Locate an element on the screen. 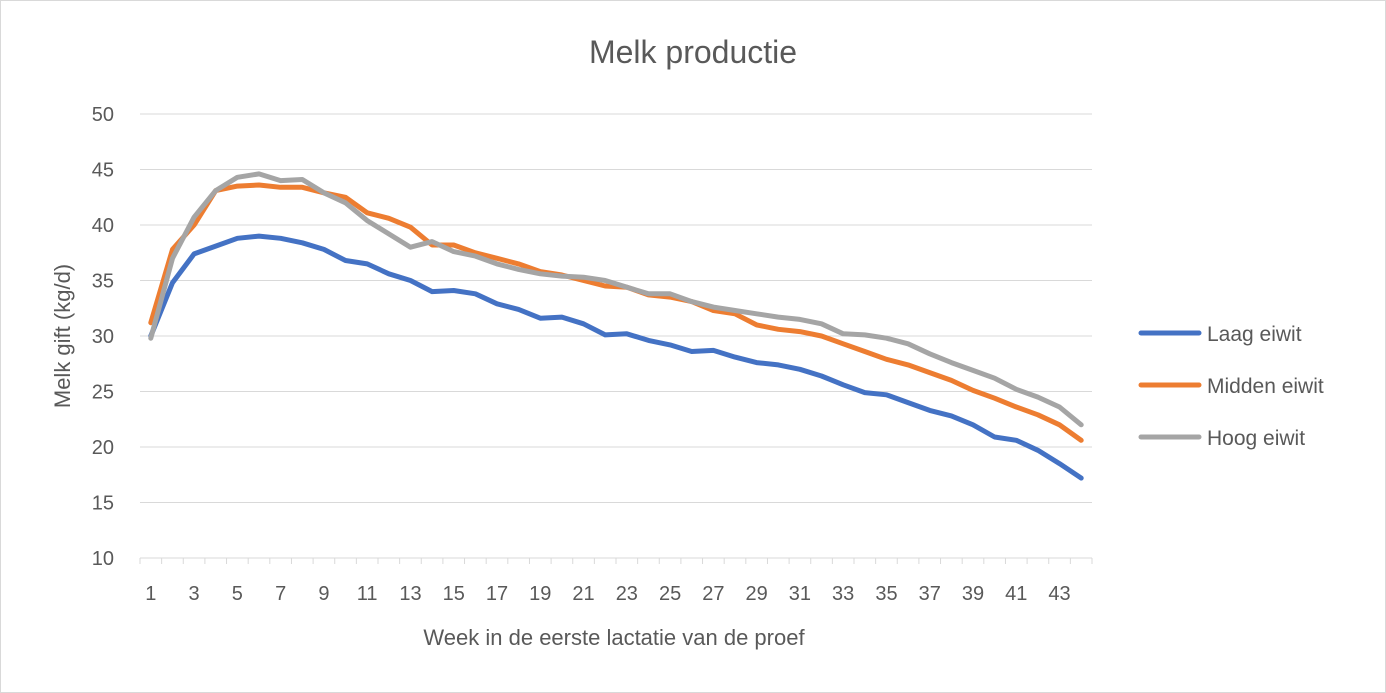 The image size is (1386, 693). x-tick-label: 23 is located at coordinates (627, 594).